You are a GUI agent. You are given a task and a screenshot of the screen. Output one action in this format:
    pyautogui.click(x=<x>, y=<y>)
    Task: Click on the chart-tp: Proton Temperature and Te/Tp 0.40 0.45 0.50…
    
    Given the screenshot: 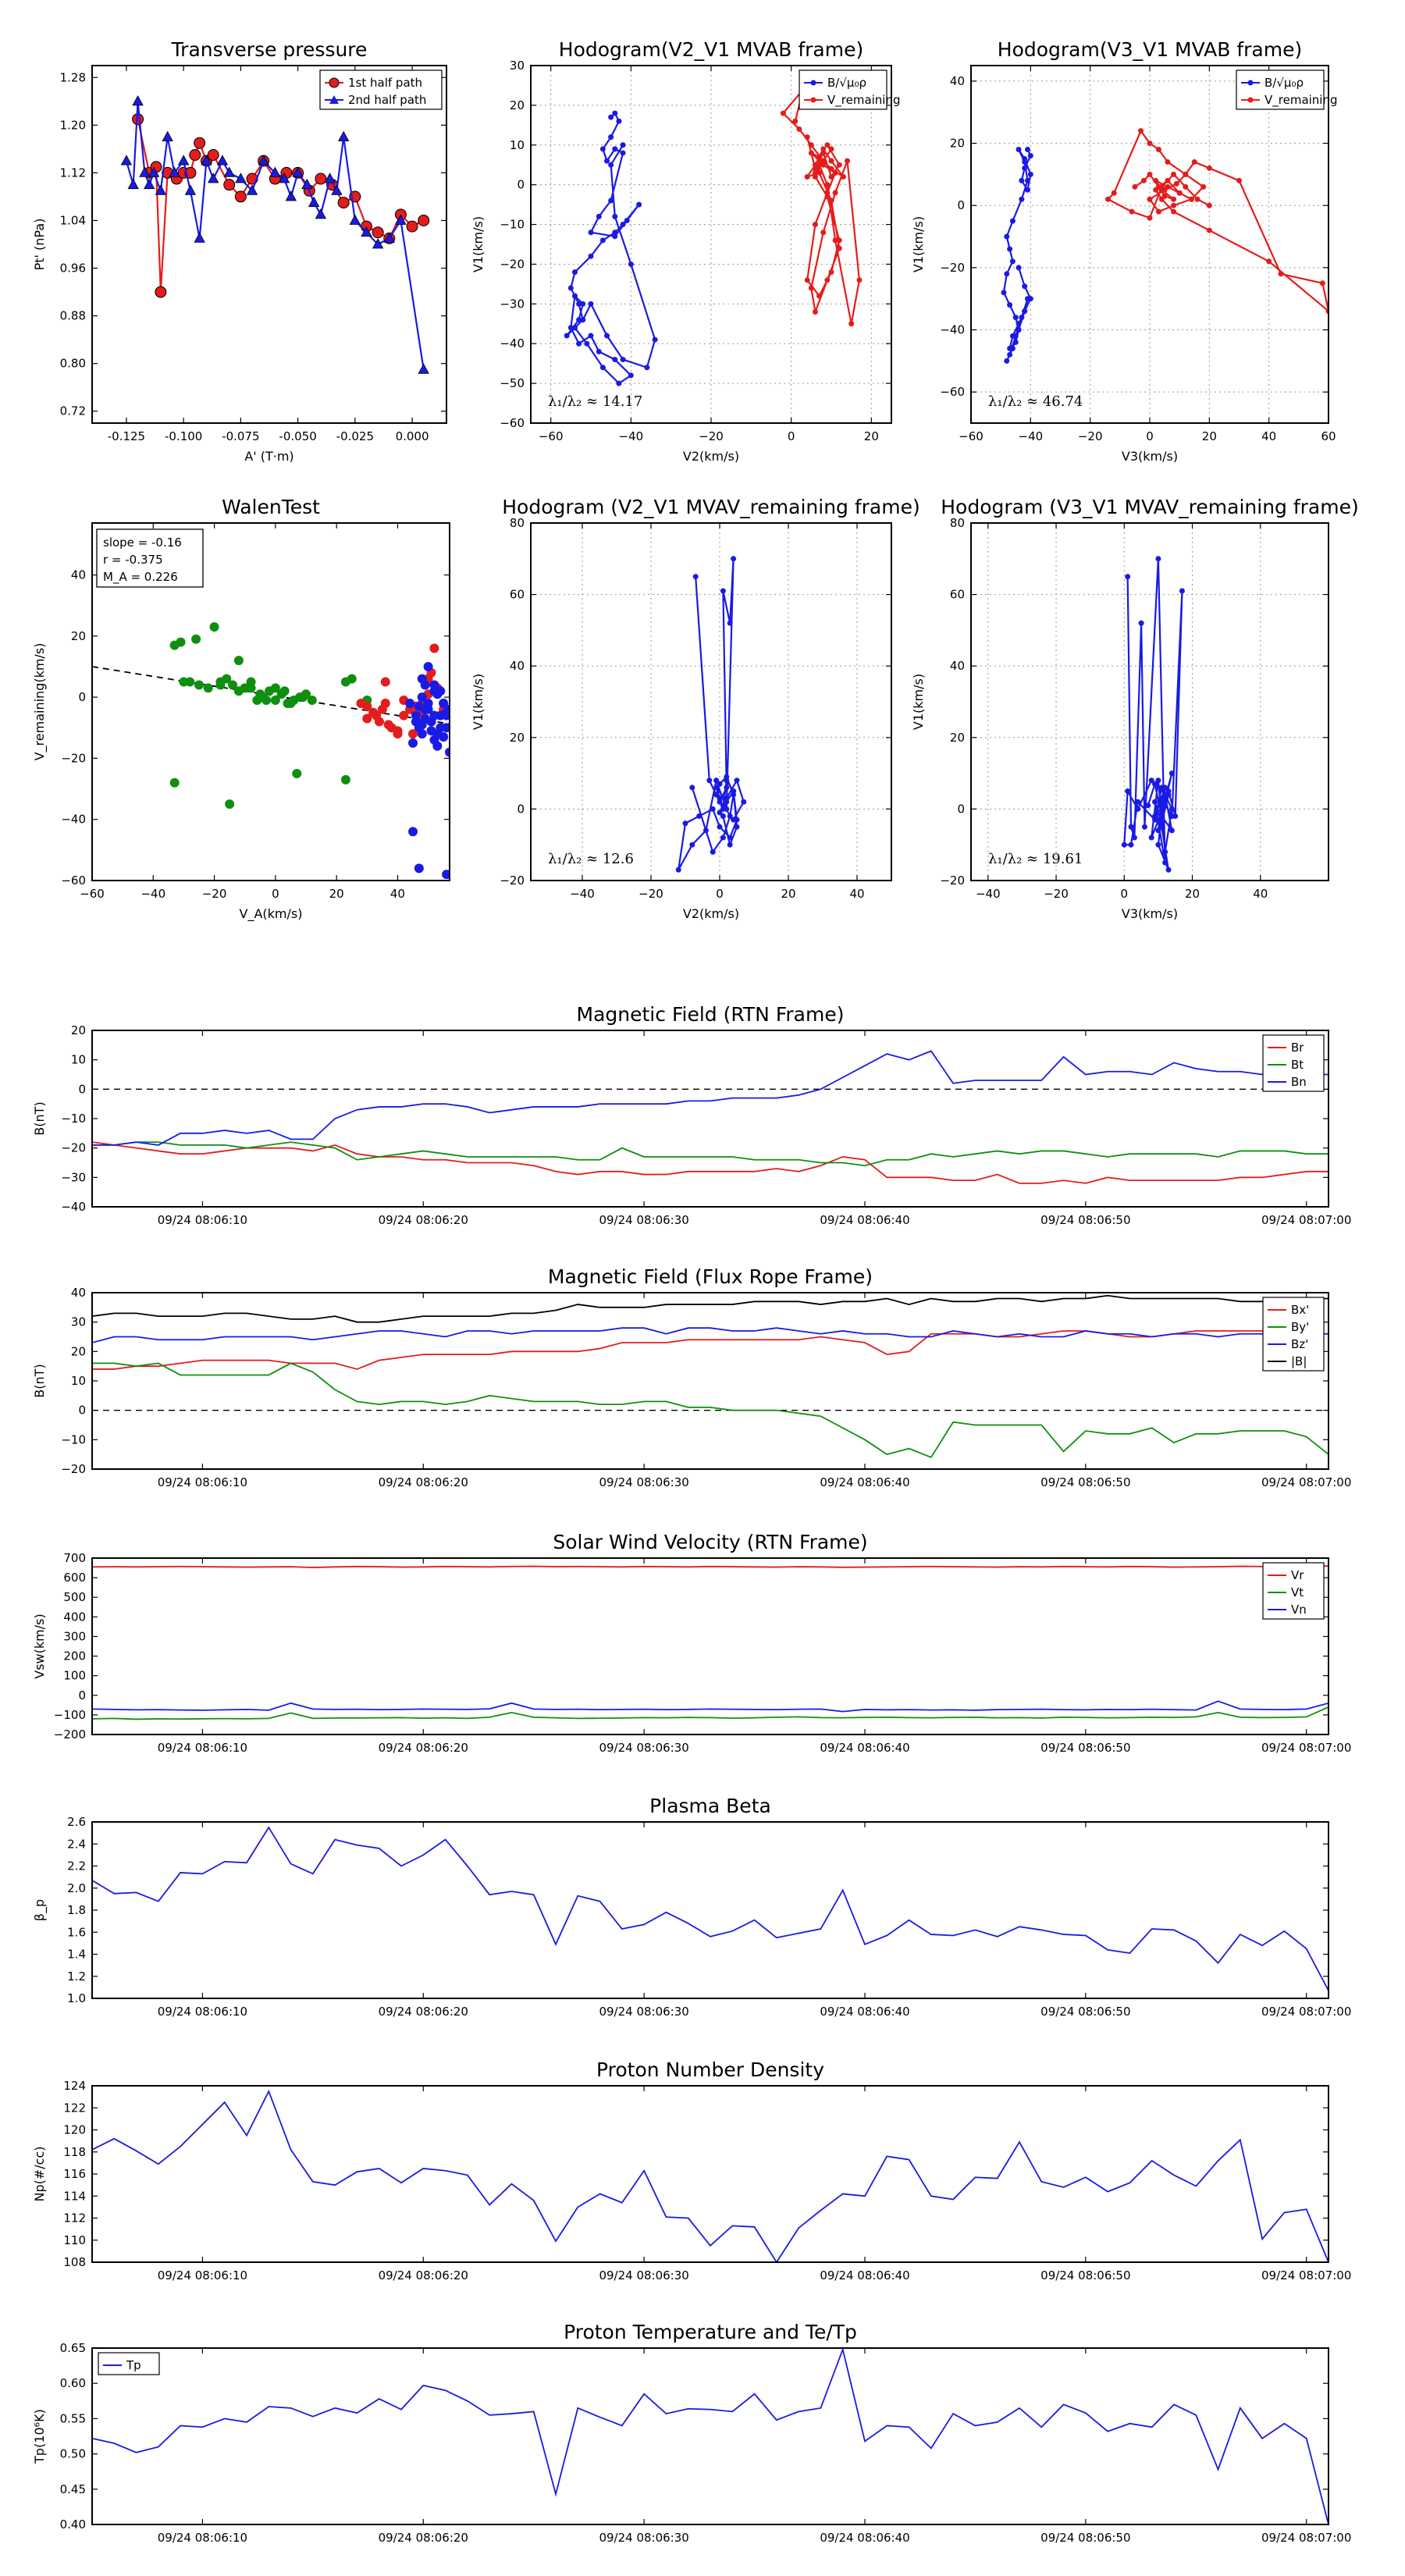 What is the action you would take?
    pyautogui.click(x=691, y=2433)
    